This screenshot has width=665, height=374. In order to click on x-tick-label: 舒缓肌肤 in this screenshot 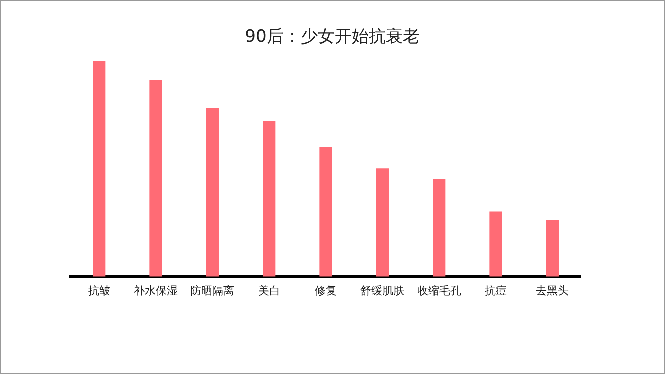, I will do `click(382, 291)`.